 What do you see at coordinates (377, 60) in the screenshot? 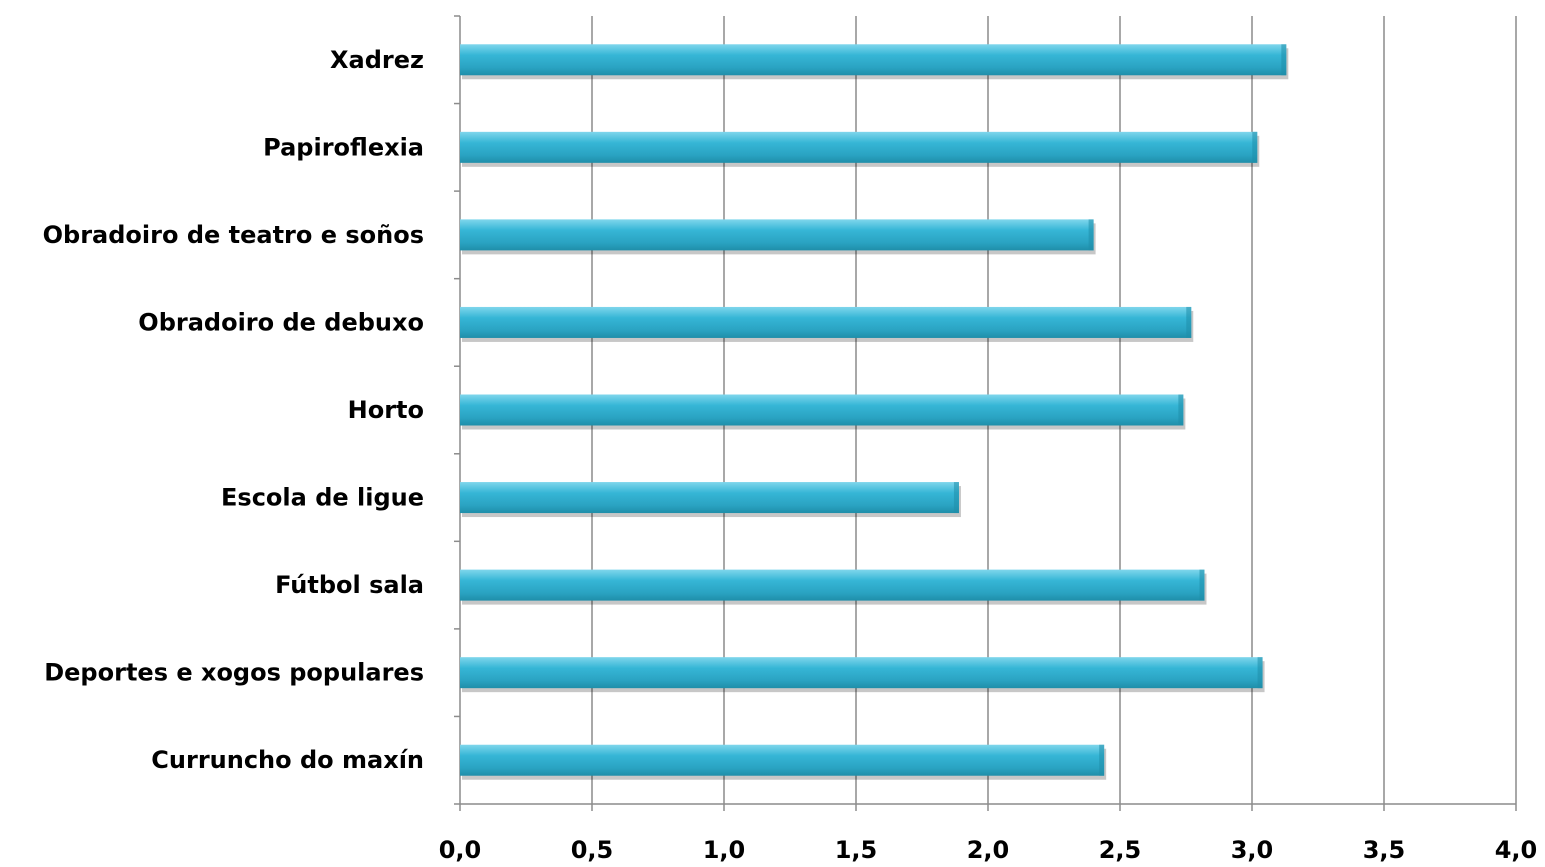
I see `category-label: Xadrez` at bounding box center [377, 60].